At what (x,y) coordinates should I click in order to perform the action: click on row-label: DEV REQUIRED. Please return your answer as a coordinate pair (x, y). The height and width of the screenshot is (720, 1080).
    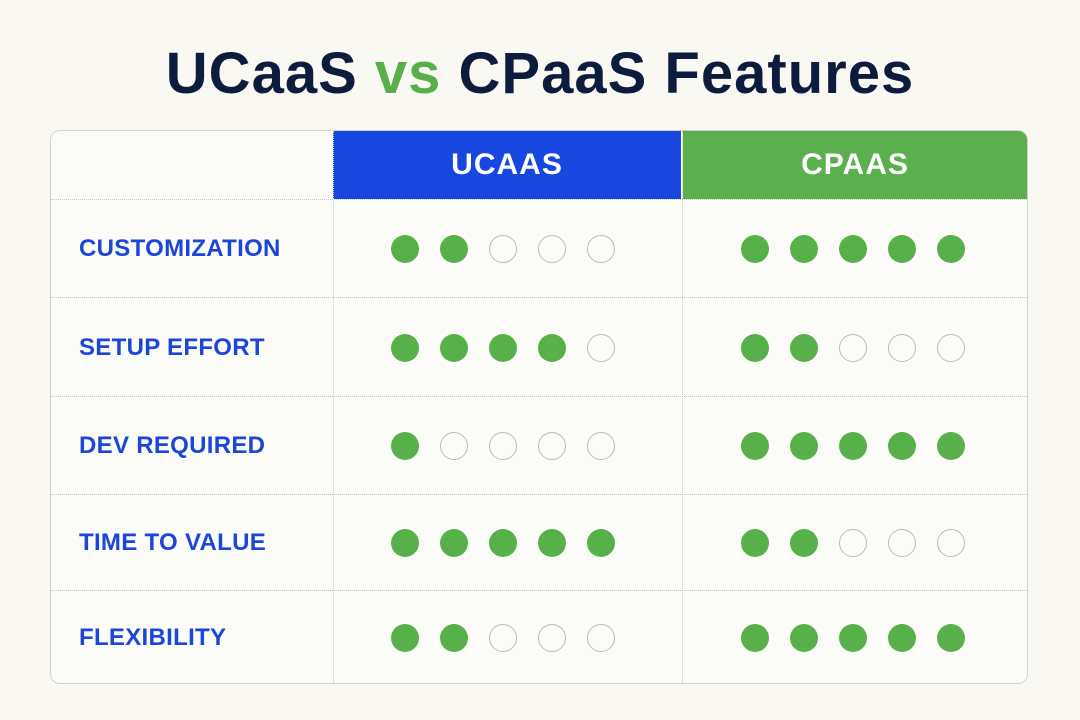
    Looking at the image, I should click on (172, 445).